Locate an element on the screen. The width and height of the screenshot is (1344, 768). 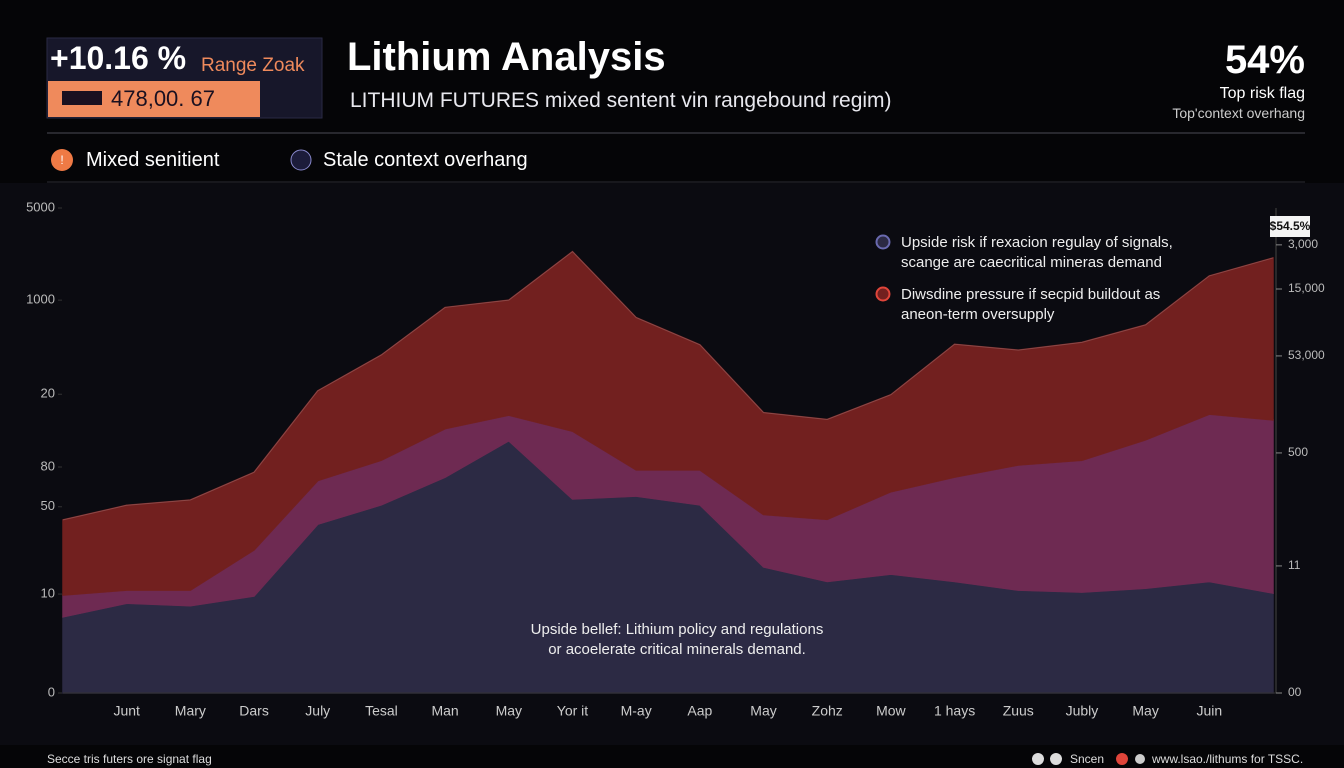
x-tick-label: Mary is located at coordinates (190, 711).